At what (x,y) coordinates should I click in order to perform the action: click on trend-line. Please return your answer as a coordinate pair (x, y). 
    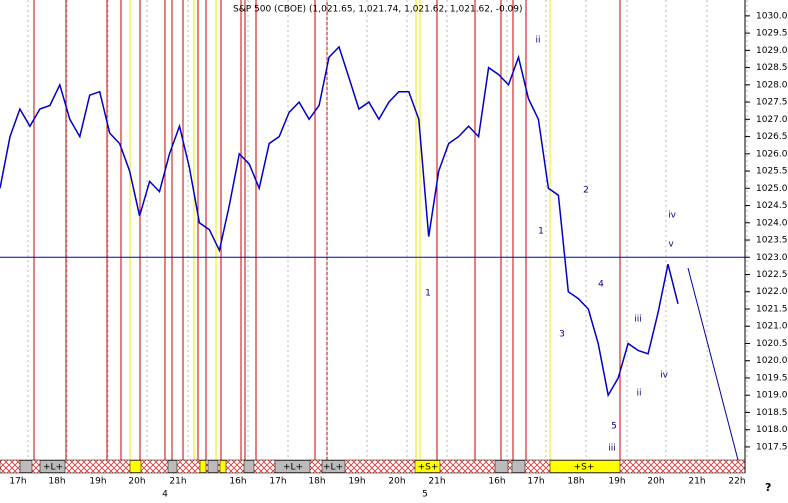
    Looking at the image, I should click on (713, 364).